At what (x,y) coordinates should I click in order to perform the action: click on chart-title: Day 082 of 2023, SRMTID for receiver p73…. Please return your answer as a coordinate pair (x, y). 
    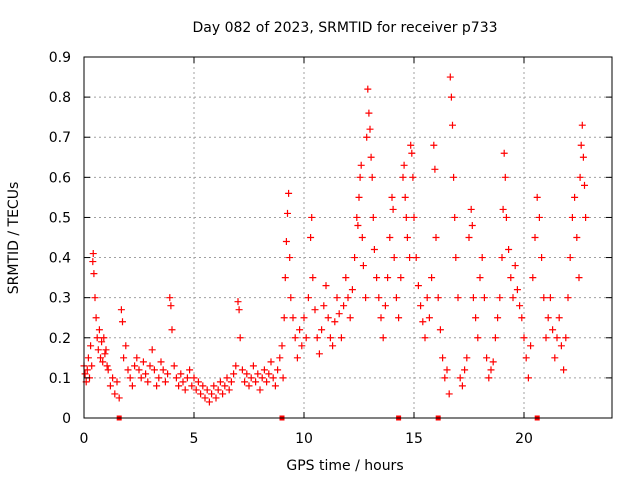
    Looking at the image, I should click on (344, 28).